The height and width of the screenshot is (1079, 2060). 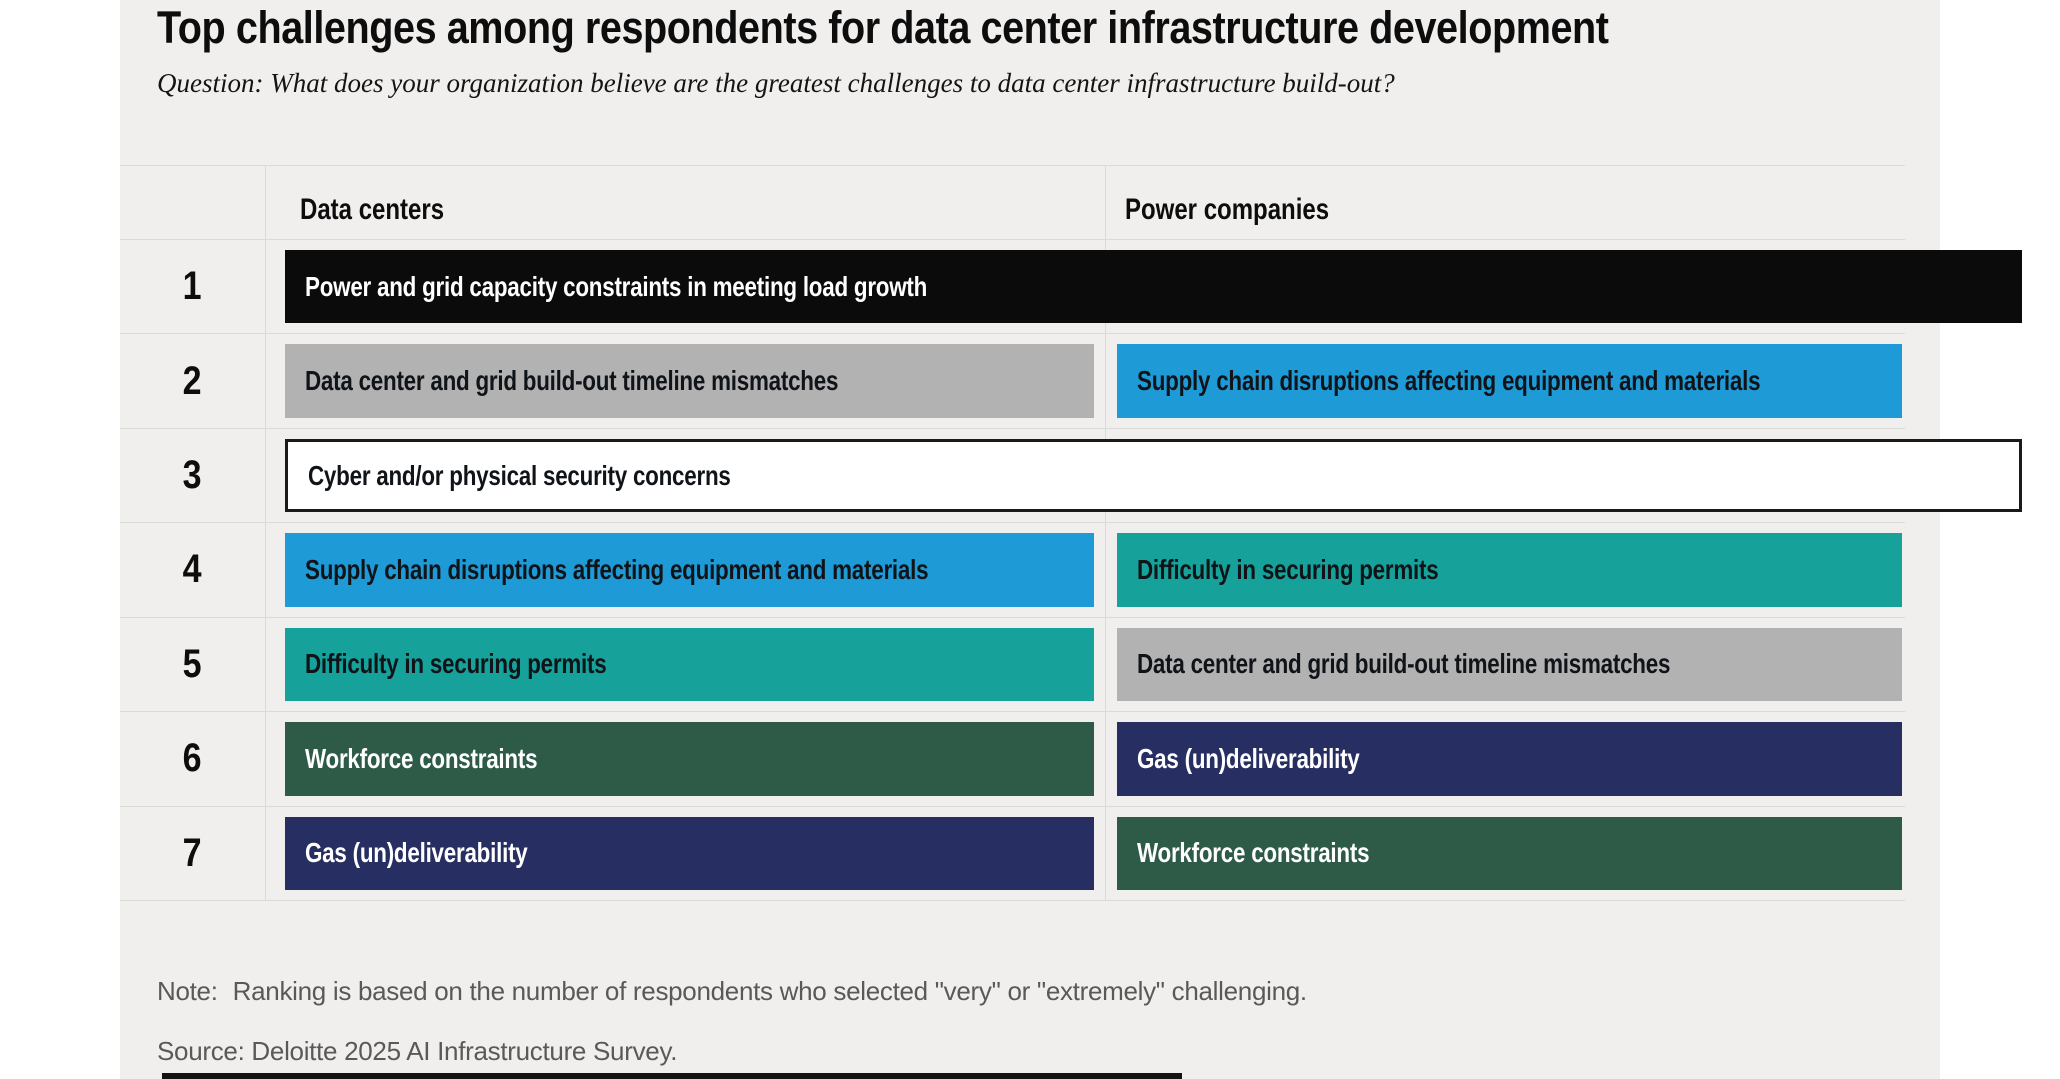 I want to click on challenge-label: Cyber and/or physical security concerns, so click(x=519, y=475).